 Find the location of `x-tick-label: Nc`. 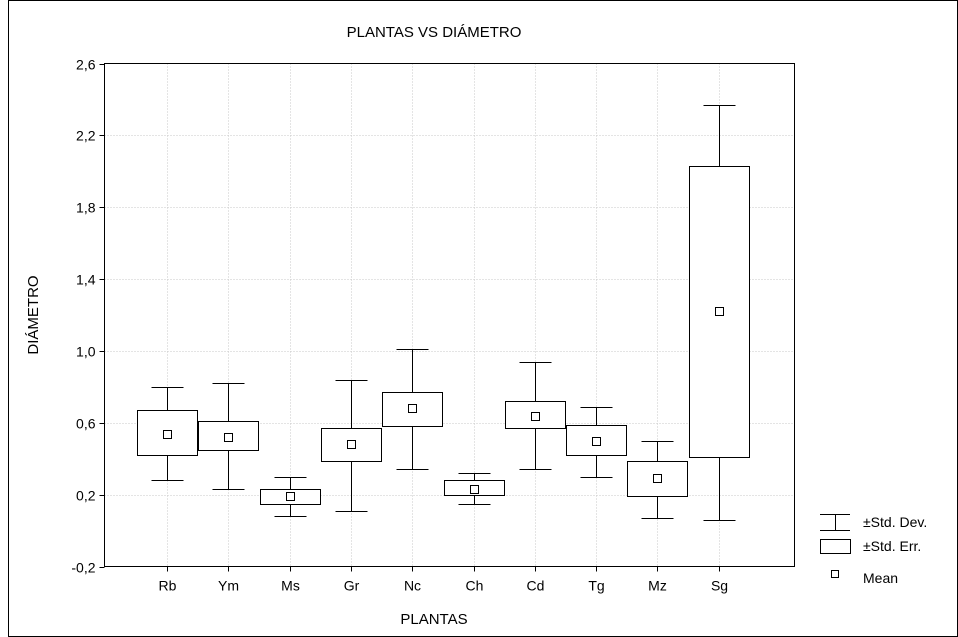

x-tick-label: Nc is located at coordinates (412, 586).